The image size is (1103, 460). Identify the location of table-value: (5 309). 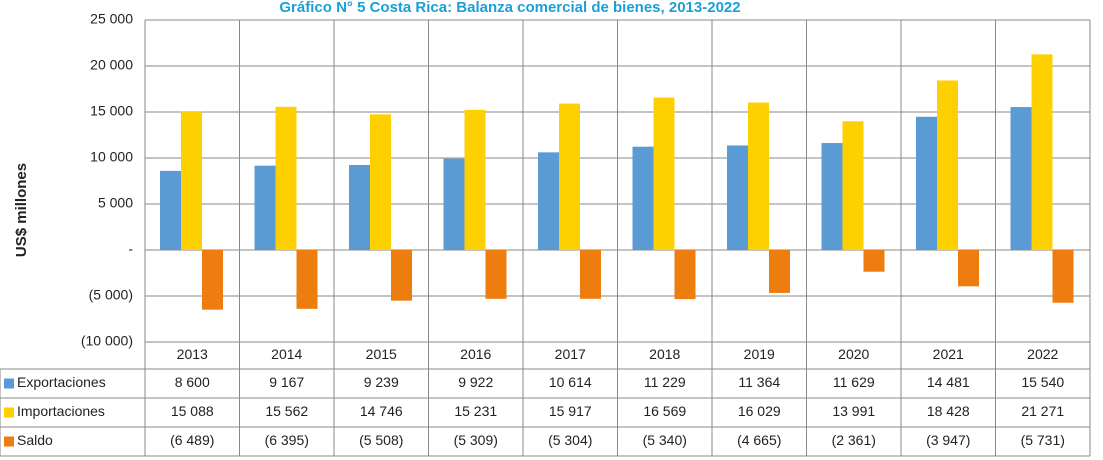
(476, 440).